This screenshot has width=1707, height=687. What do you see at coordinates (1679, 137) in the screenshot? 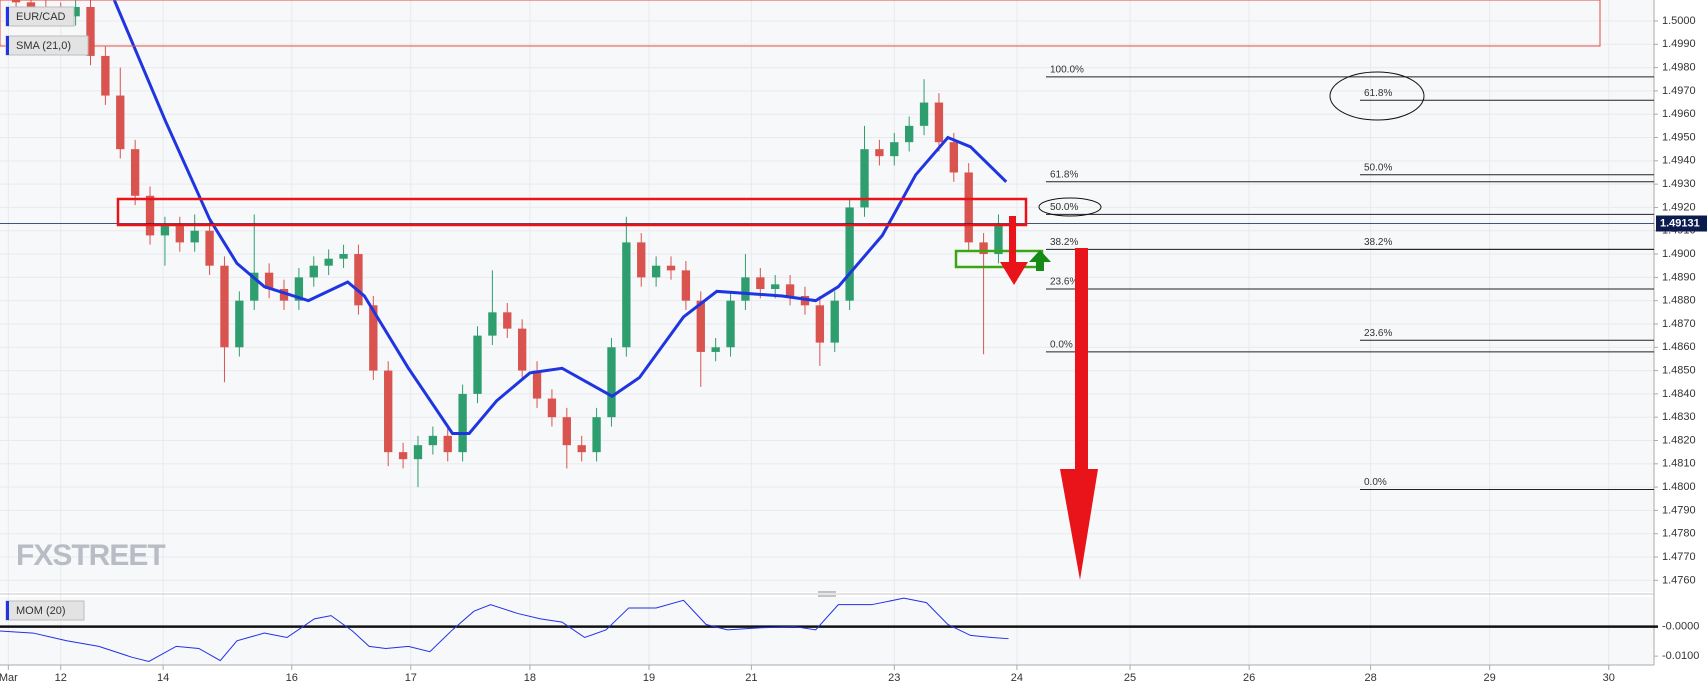
I see `y-tick-label: 1.4950` at bounding box center [1679, 137].